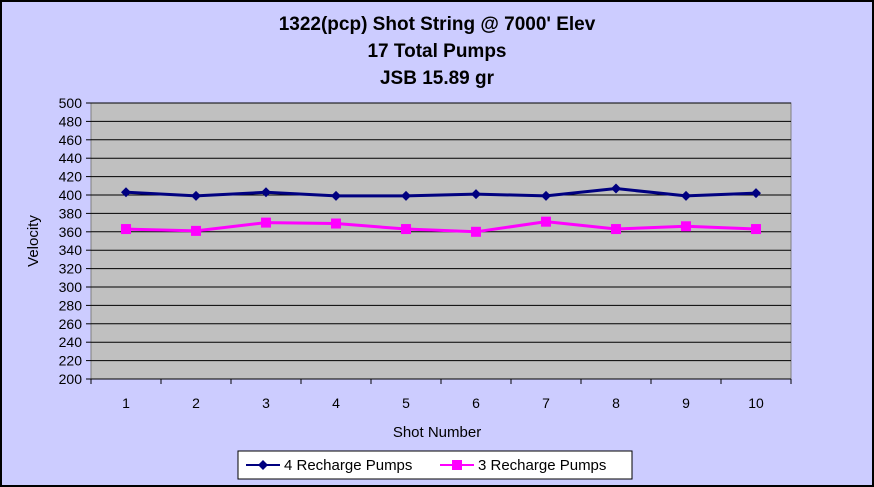 This screenshot has width=874, height=487. Describe the element at coordinates (441, 210) in the screenshot. I see `series-layer` at that location.